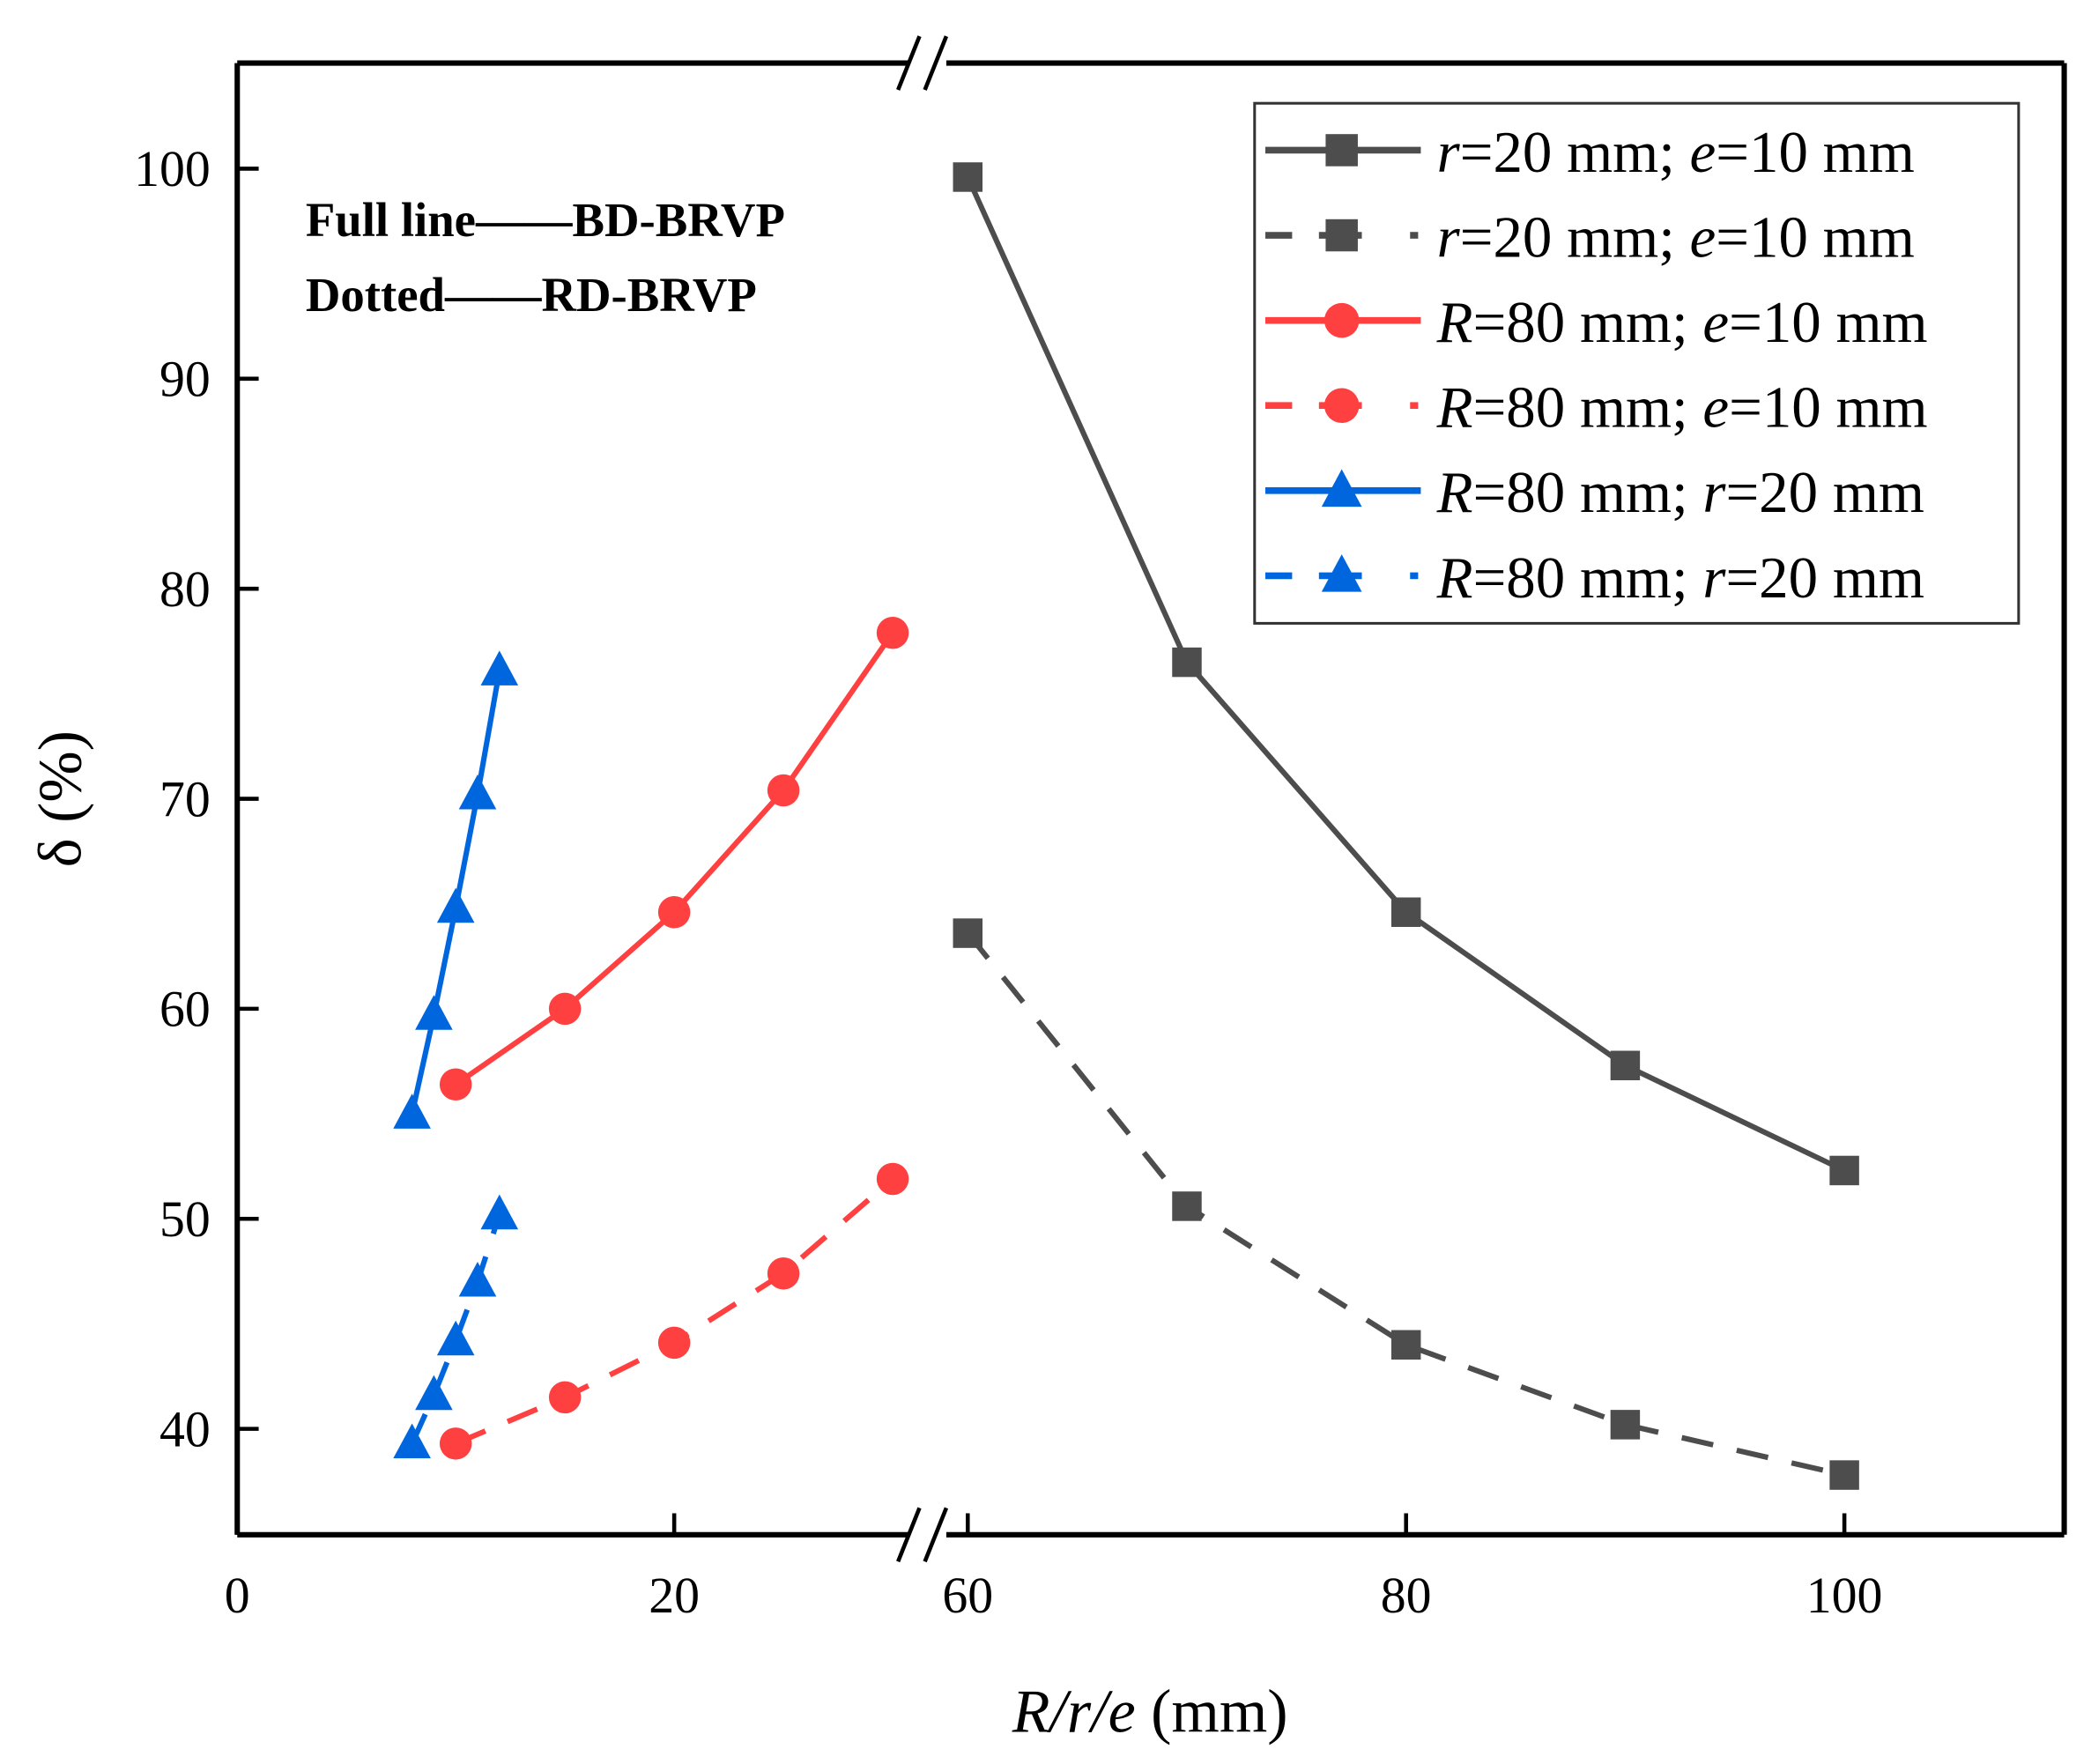 Image resolution: width=2091 pixels, height=1764 pixels. What do you see at coordinates (1844, 1595) in the screenshot?
I see `x-tick-label: 100` at bounding box center [1844, 1595].